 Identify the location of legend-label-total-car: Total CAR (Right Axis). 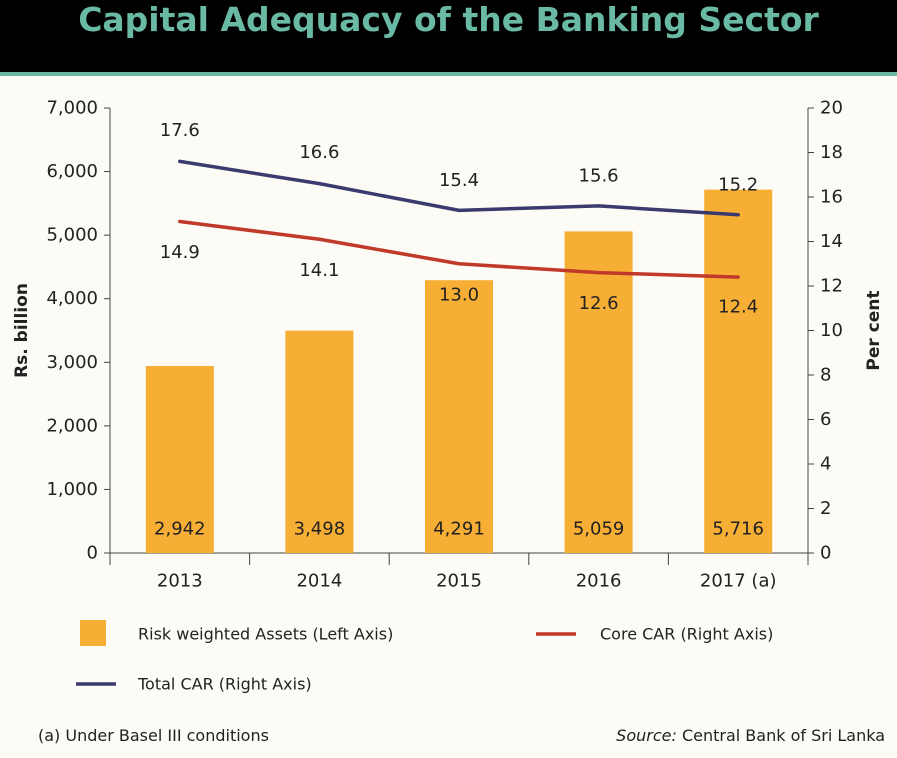
(224, 684).